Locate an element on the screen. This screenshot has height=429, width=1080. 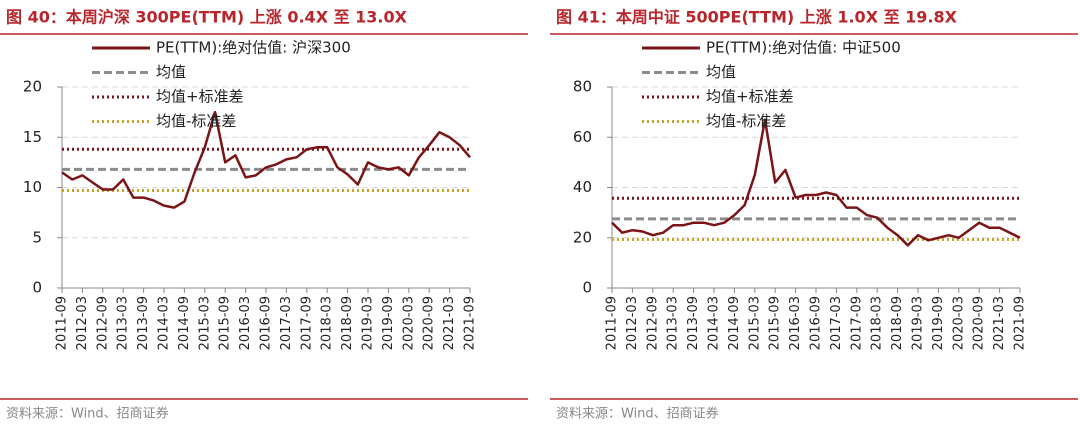
y-tick-label: 60 is located at coordinates (582, 137).